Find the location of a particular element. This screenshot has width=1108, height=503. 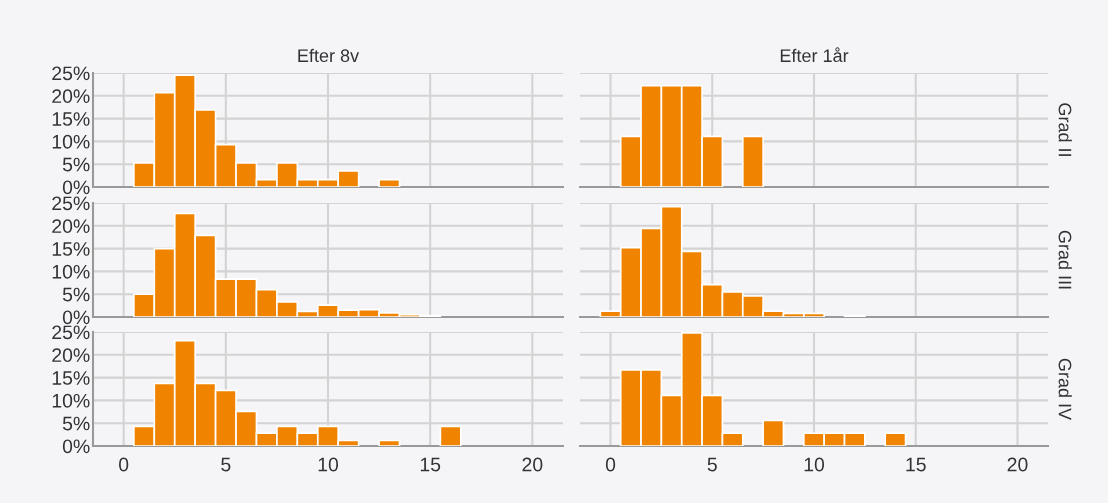

text: Grad IV is located at coordinates (1065, 389).